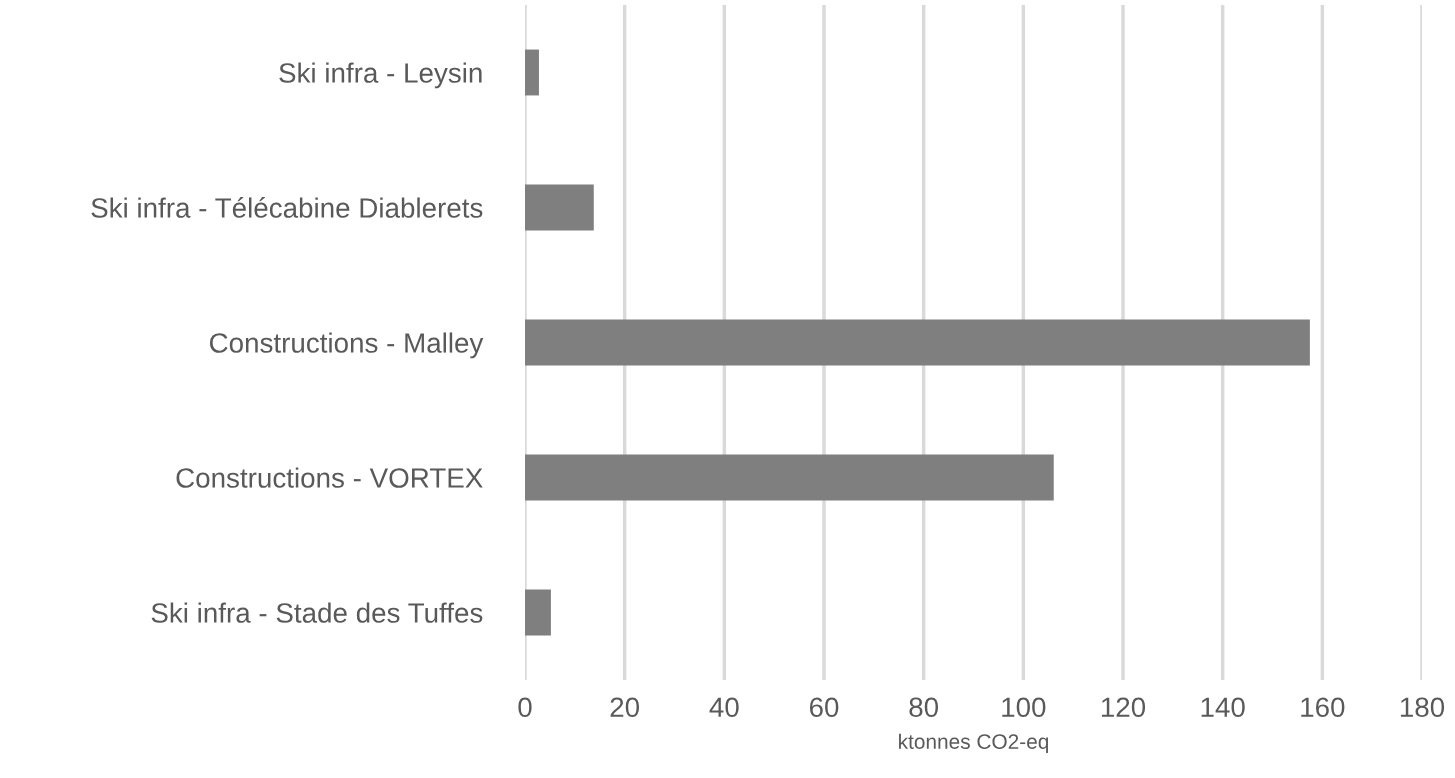  I want to click on x-tick-label: 40, so click(724, 707).